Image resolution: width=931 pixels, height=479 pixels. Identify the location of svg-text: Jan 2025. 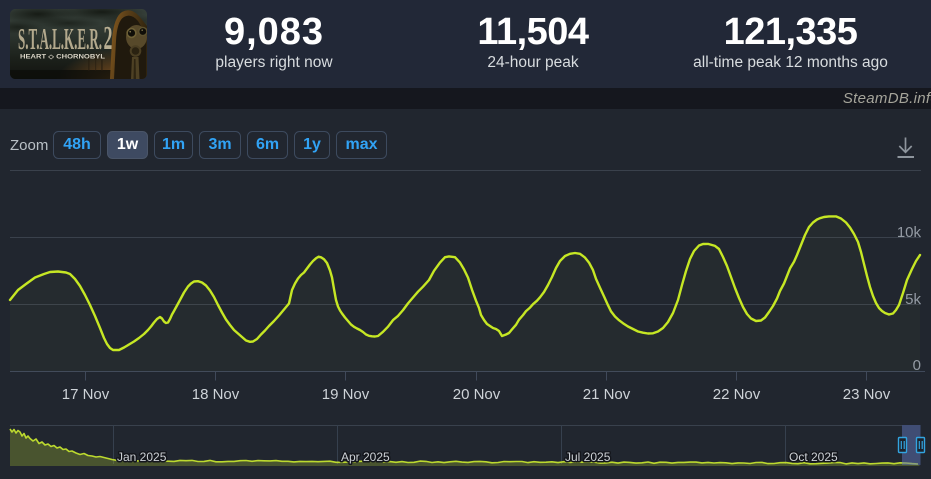
(142, 457).